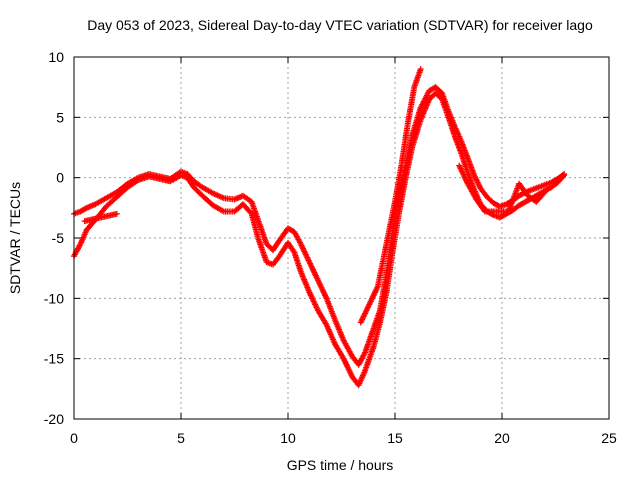  Describe the element at coordinates (74, 438) in the screenshot. I see `x-tick-label: 0` at that location.